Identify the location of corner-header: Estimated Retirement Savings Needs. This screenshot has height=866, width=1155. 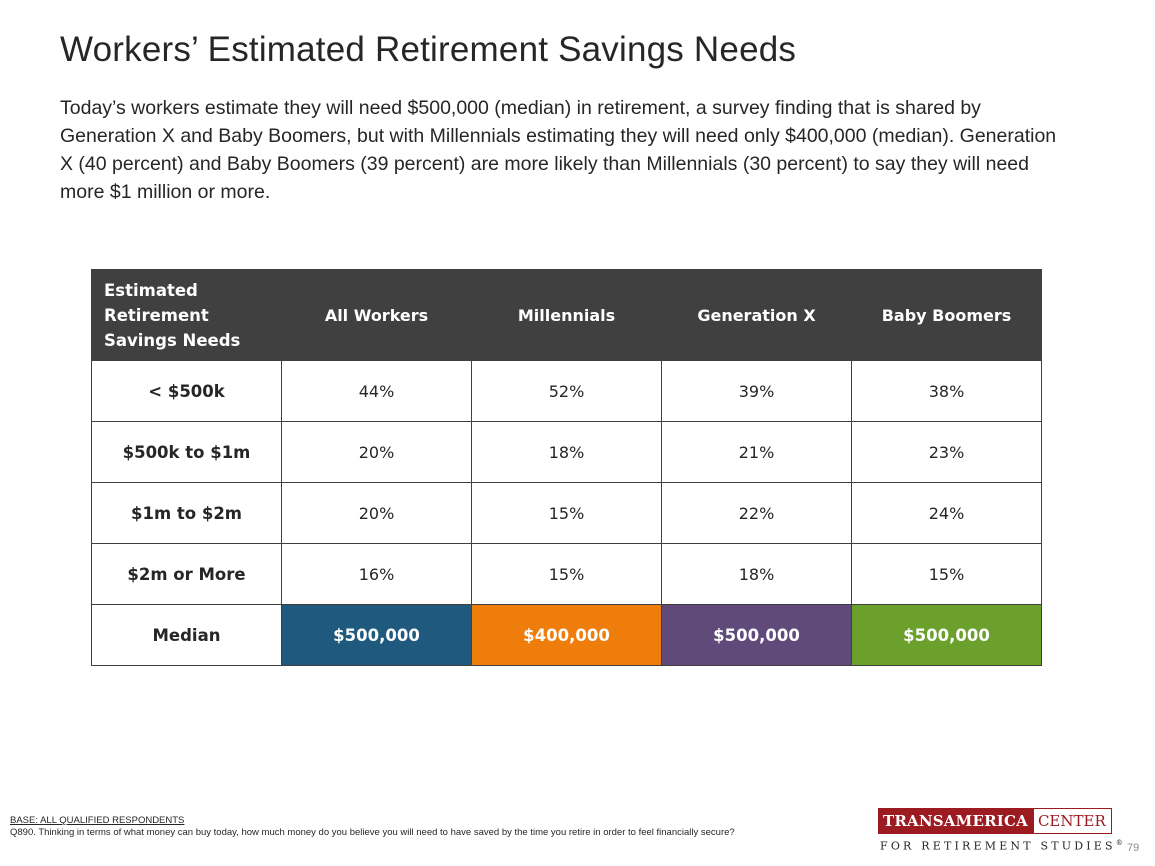
(186, 315).